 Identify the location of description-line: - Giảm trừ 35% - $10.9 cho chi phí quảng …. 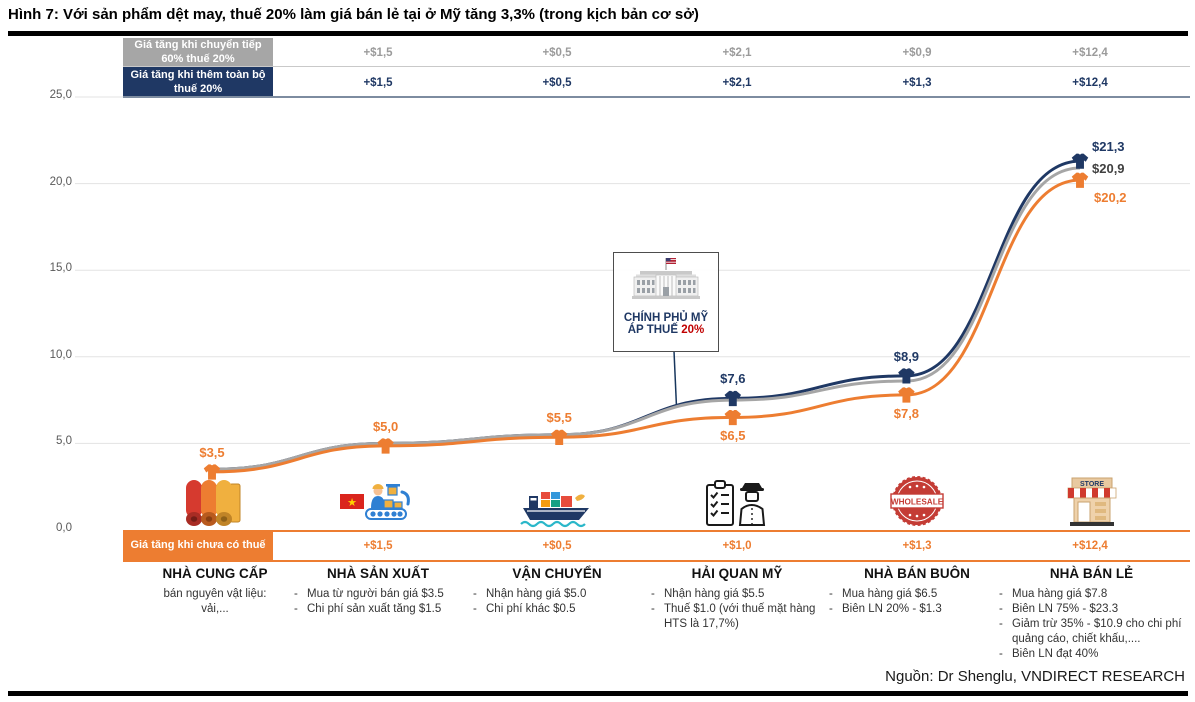
(1090, 631).